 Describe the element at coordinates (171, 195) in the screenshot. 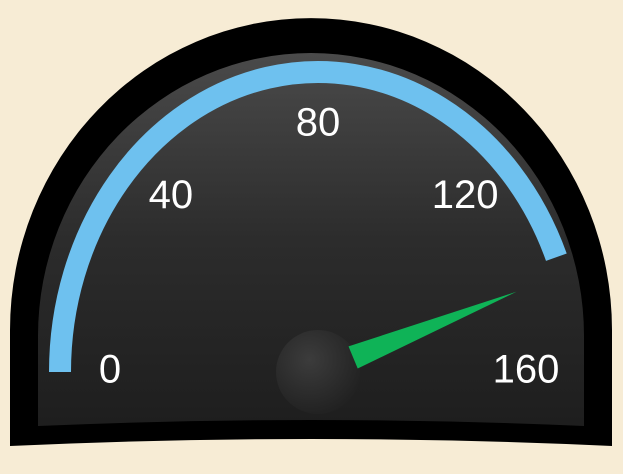

I see `tick-label: 40` at that location.